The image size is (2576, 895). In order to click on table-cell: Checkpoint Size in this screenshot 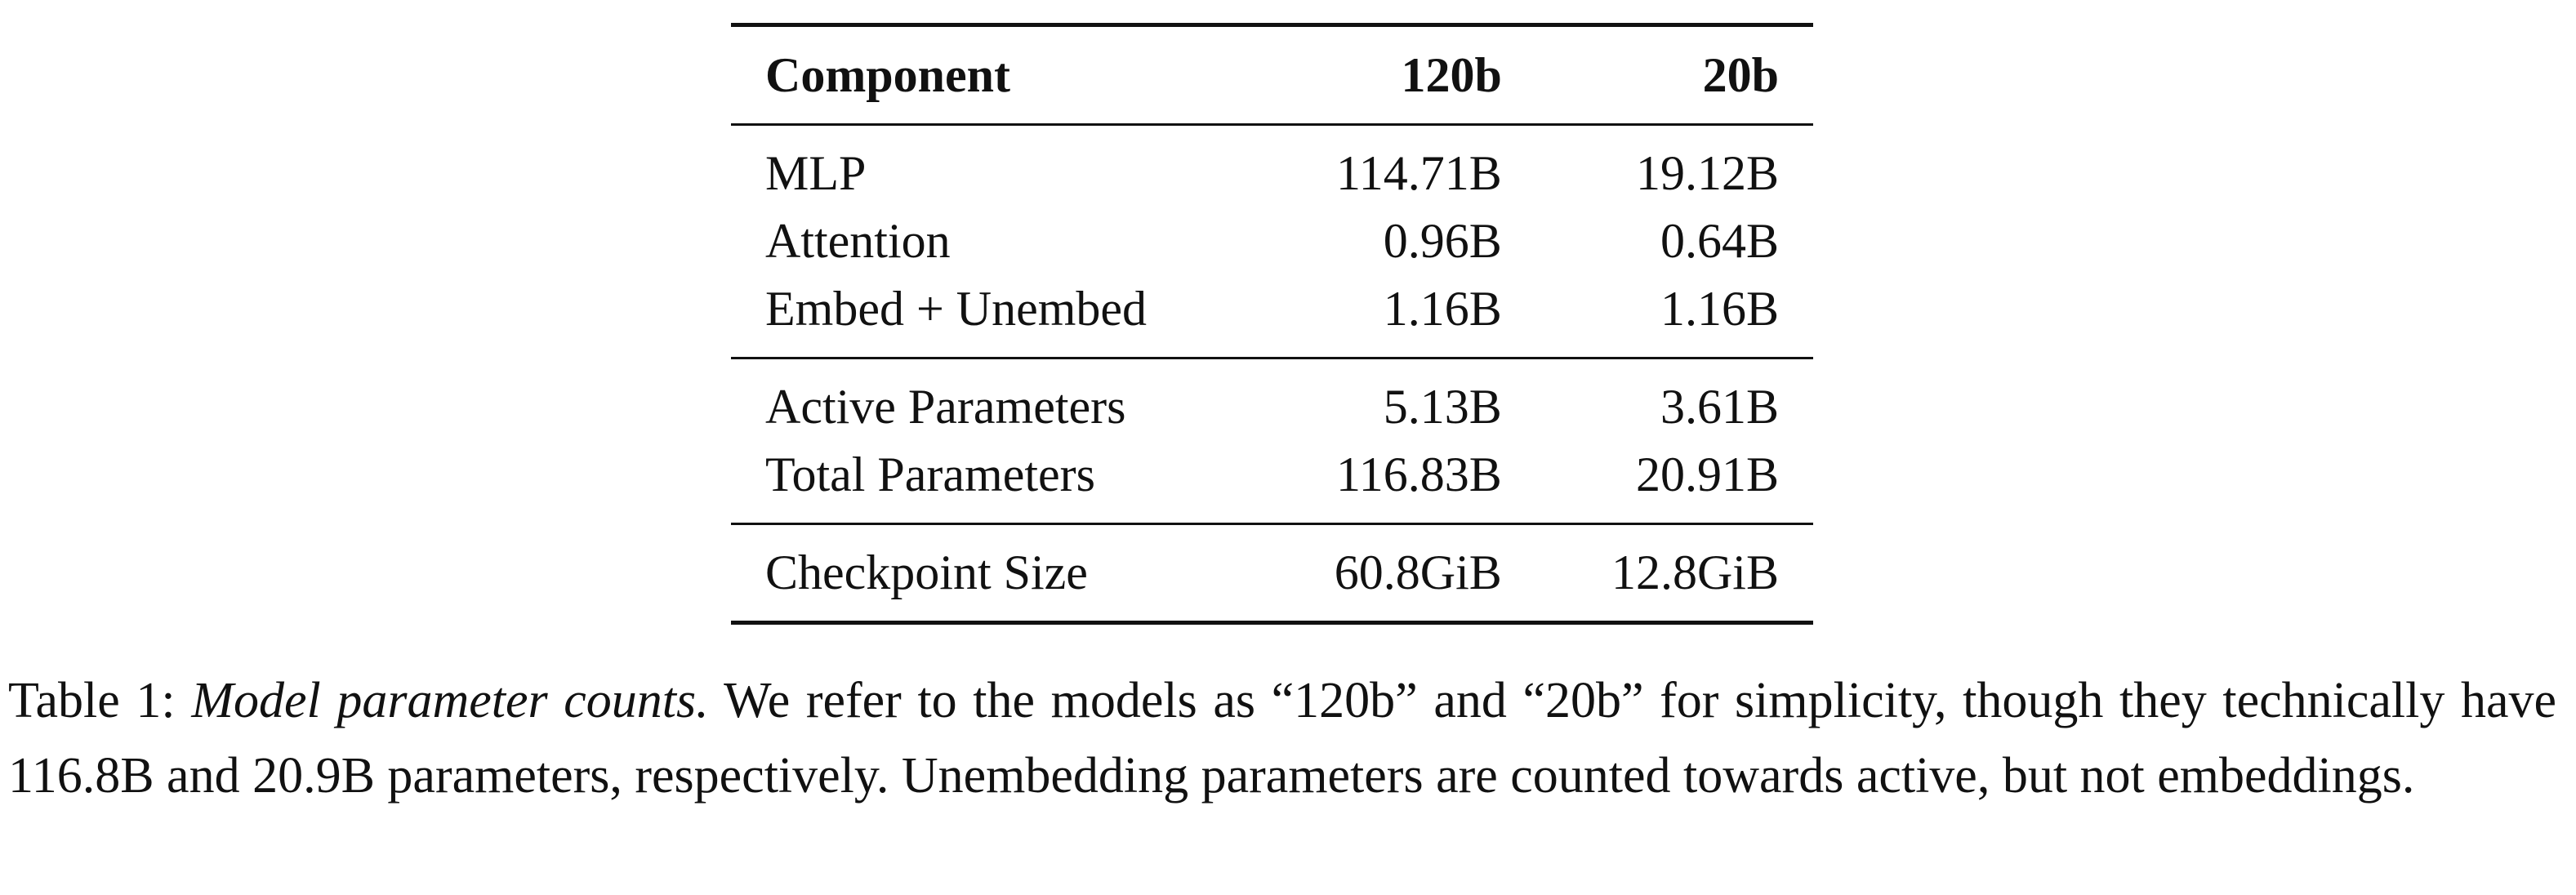, I will do `click(926, 572)`.